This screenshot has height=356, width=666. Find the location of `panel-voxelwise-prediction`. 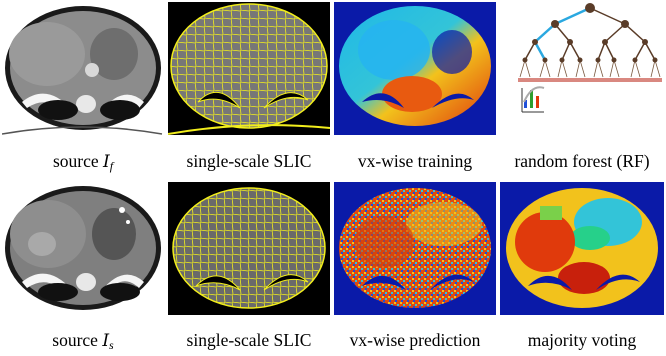

panel-voxelwise-prediction is located at coordinates (415, 248).